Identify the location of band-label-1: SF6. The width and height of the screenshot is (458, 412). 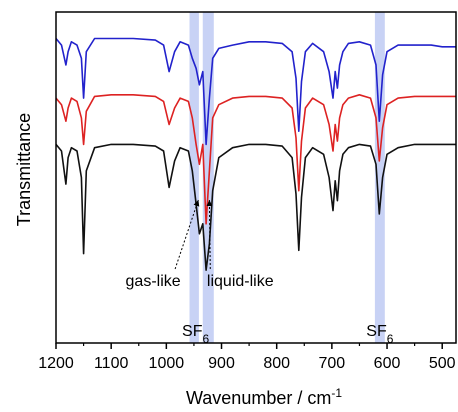
(195, 334).